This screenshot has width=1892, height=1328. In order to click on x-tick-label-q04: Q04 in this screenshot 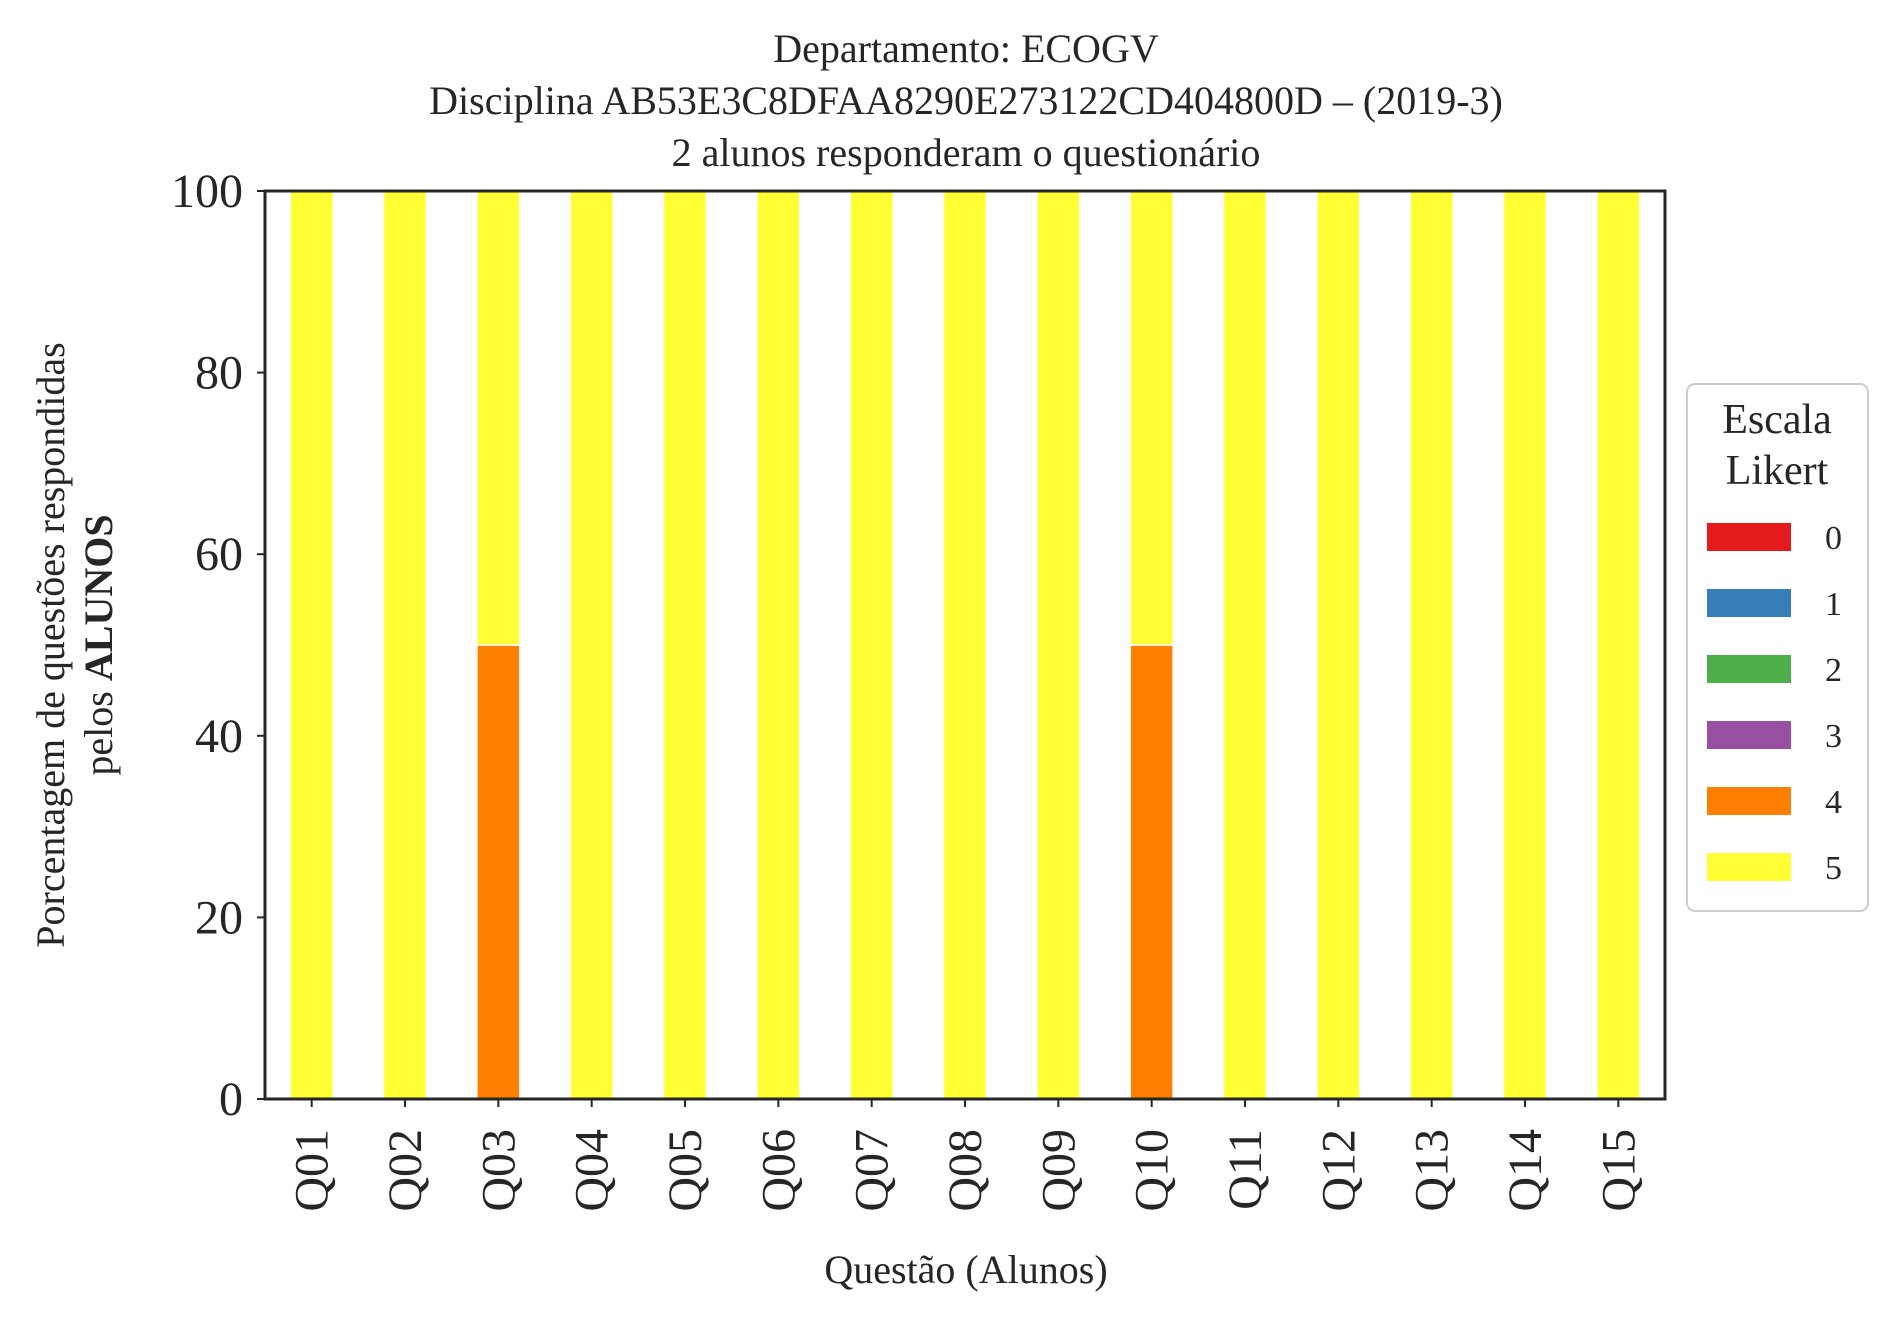, I will do `click(592, 1170)`.